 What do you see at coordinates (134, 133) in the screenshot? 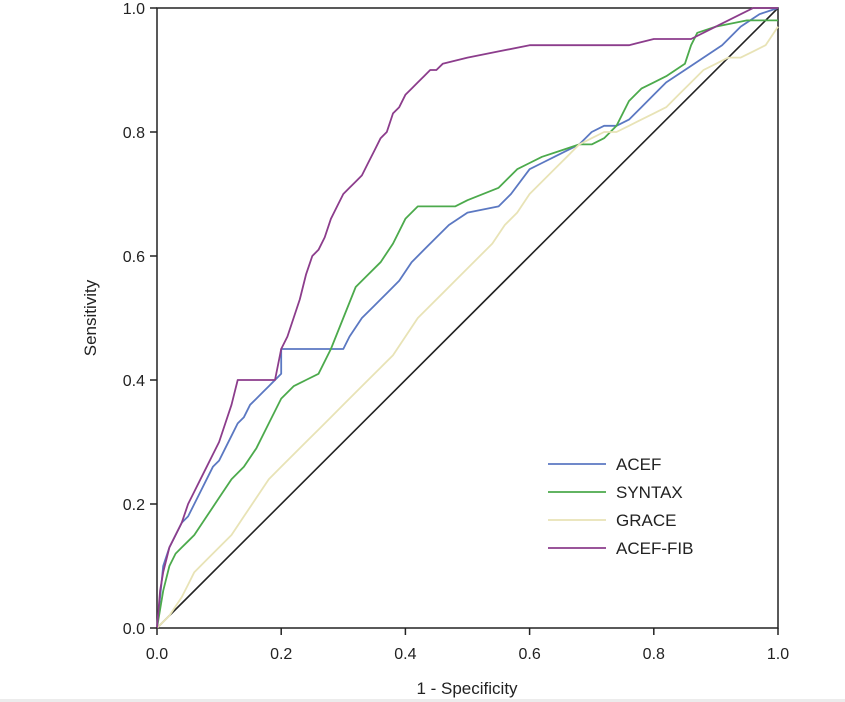
I see `y-tick-label: 0.8` at bounding box center [134, 133].